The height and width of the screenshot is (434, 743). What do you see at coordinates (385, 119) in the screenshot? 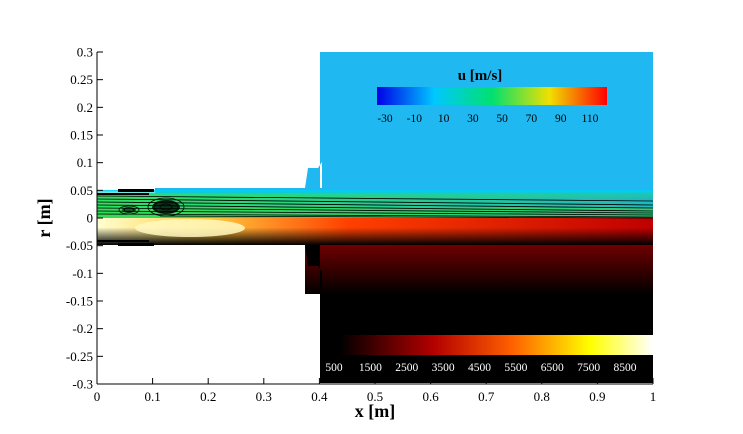
I see `colorbar-tick-label: -30` at bounding box center [385, 119].